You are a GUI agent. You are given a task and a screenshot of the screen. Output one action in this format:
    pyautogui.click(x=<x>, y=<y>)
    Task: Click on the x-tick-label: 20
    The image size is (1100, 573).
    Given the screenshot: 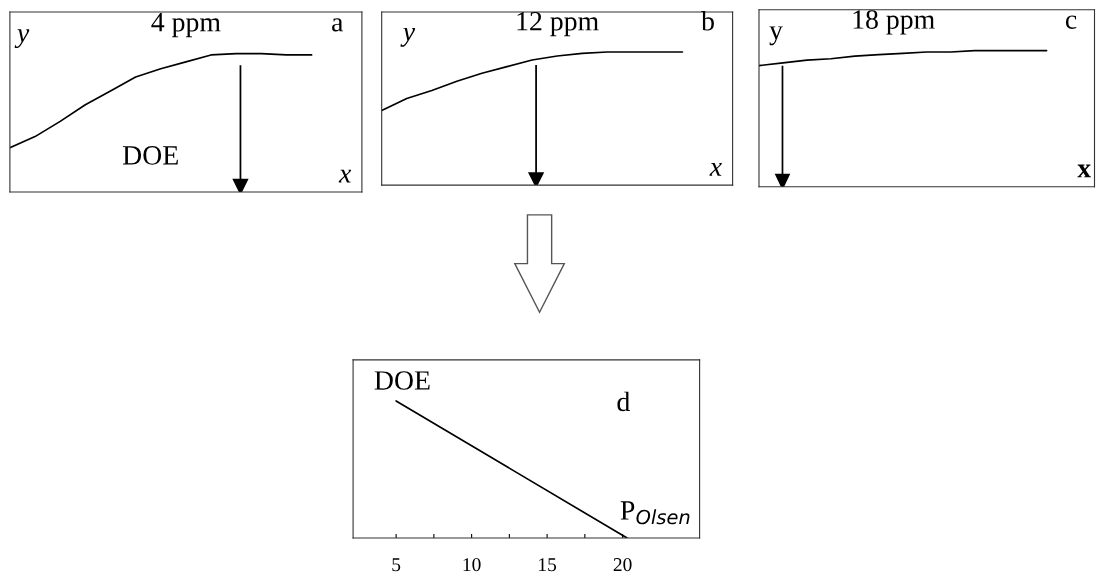 What is the action you would take?
    pyautogui.click(x=622, y=565)
    